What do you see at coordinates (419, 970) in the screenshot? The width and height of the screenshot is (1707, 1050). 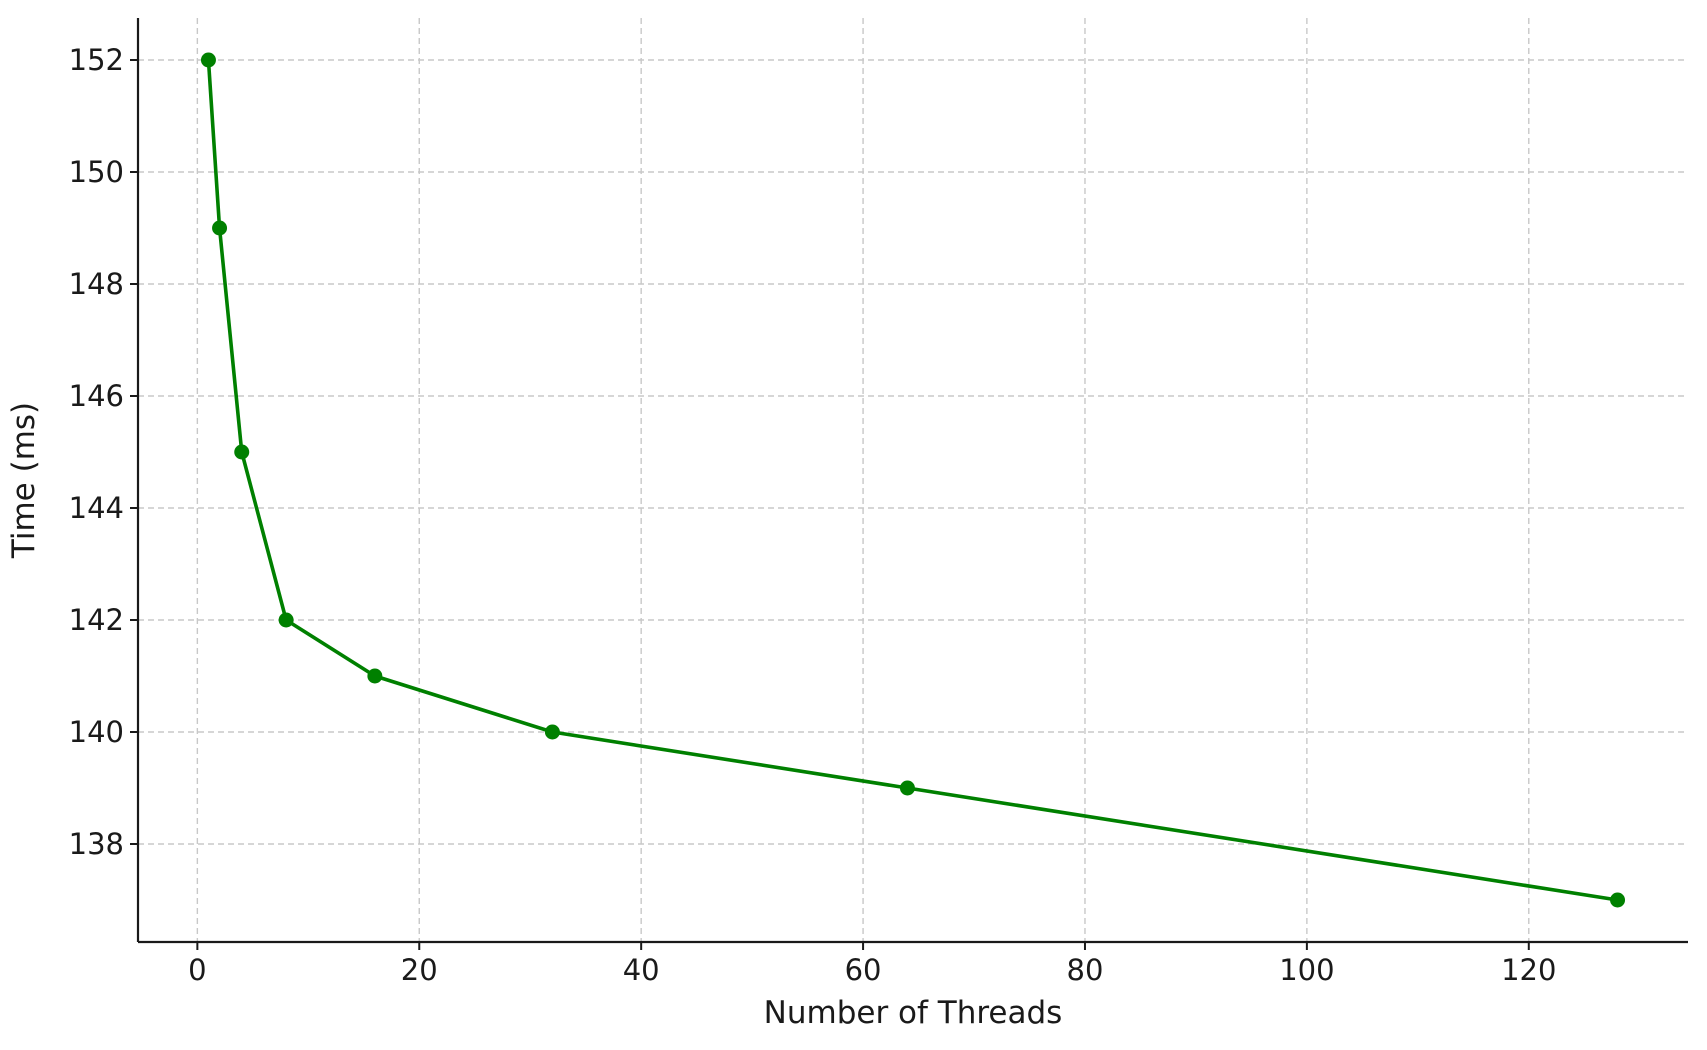 I see `x-tick-label: 20` at bounding box center [419, 970].